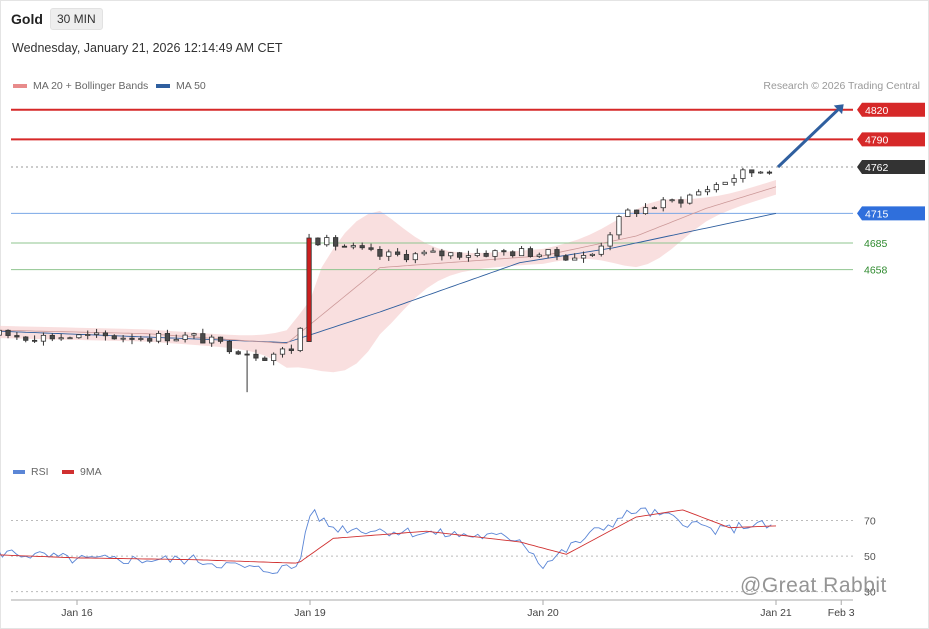 This screenshot has width=929, height=629. Describe the element at coordinates (838, 109) in the screenshot. I see `forecast-arrow-head` at that location.